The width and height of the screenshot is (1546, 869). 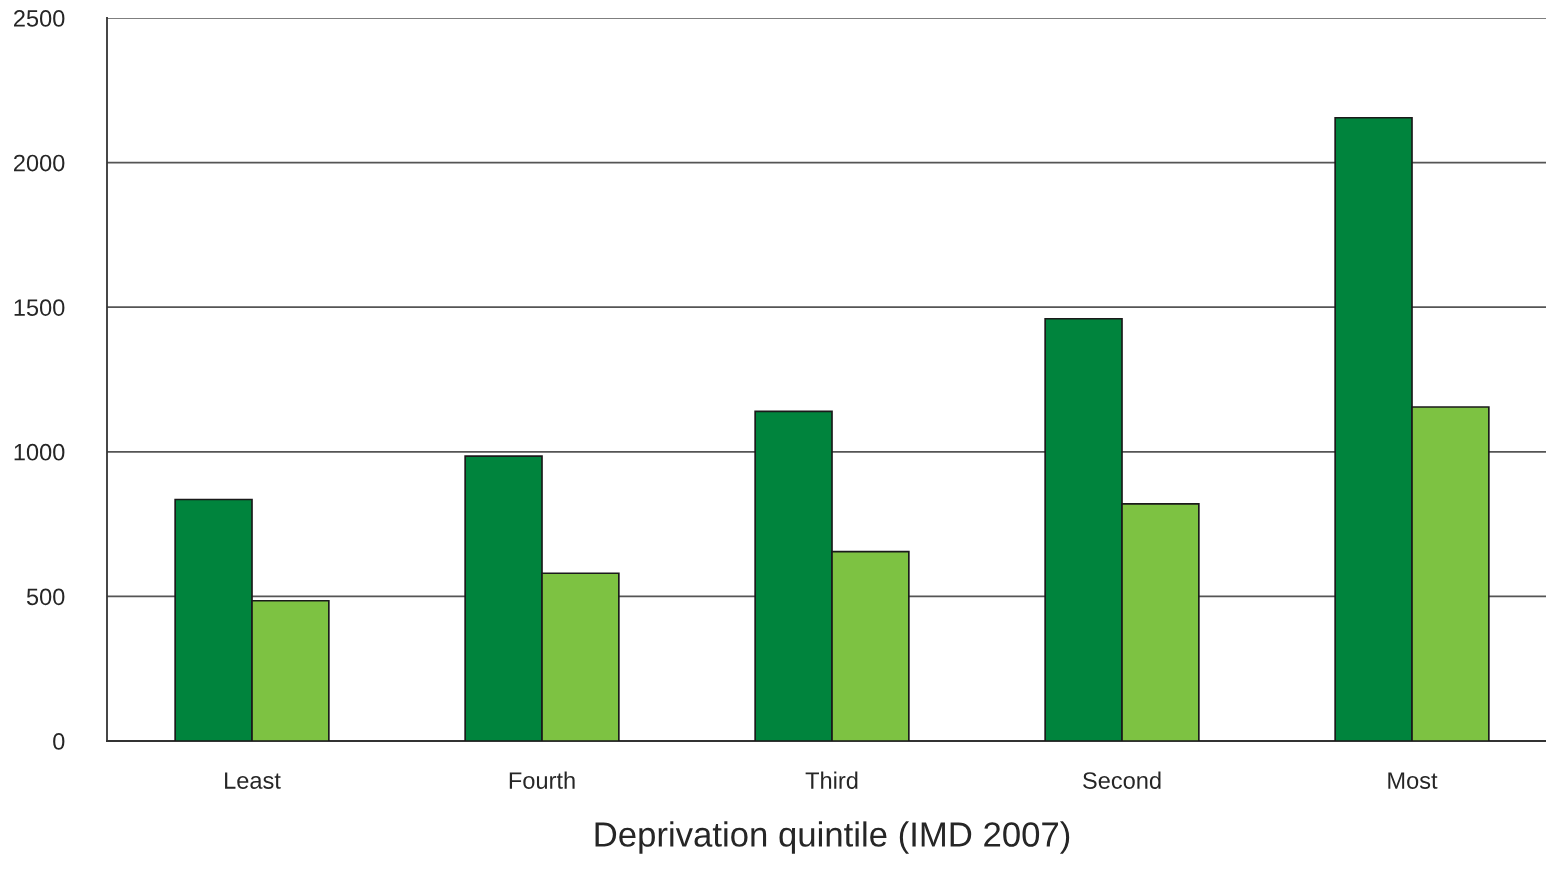 What do you see at coordinates (831, 780) in the screenshot?
I see `x-tick-label: Third` at bounding box center [831, 780].